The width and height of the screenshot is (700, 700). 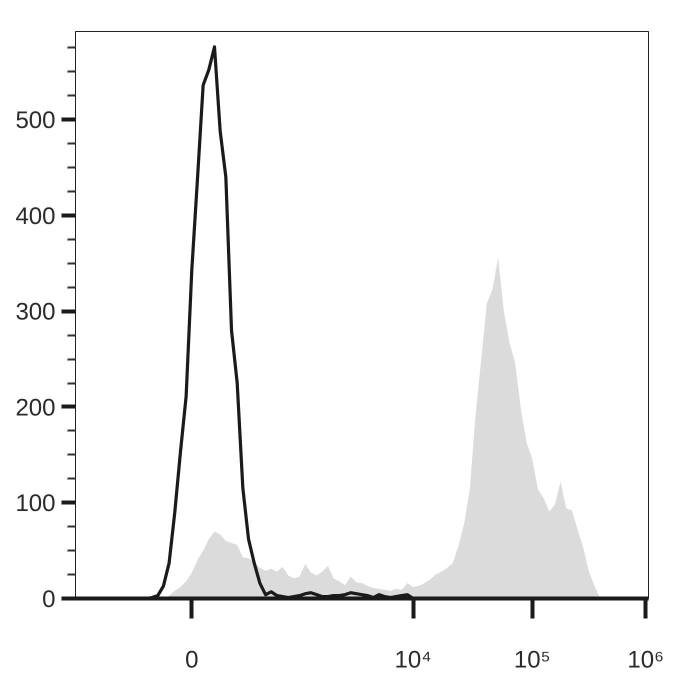 I want to click on x-tick-label: 0, so click(x=191, y=660).